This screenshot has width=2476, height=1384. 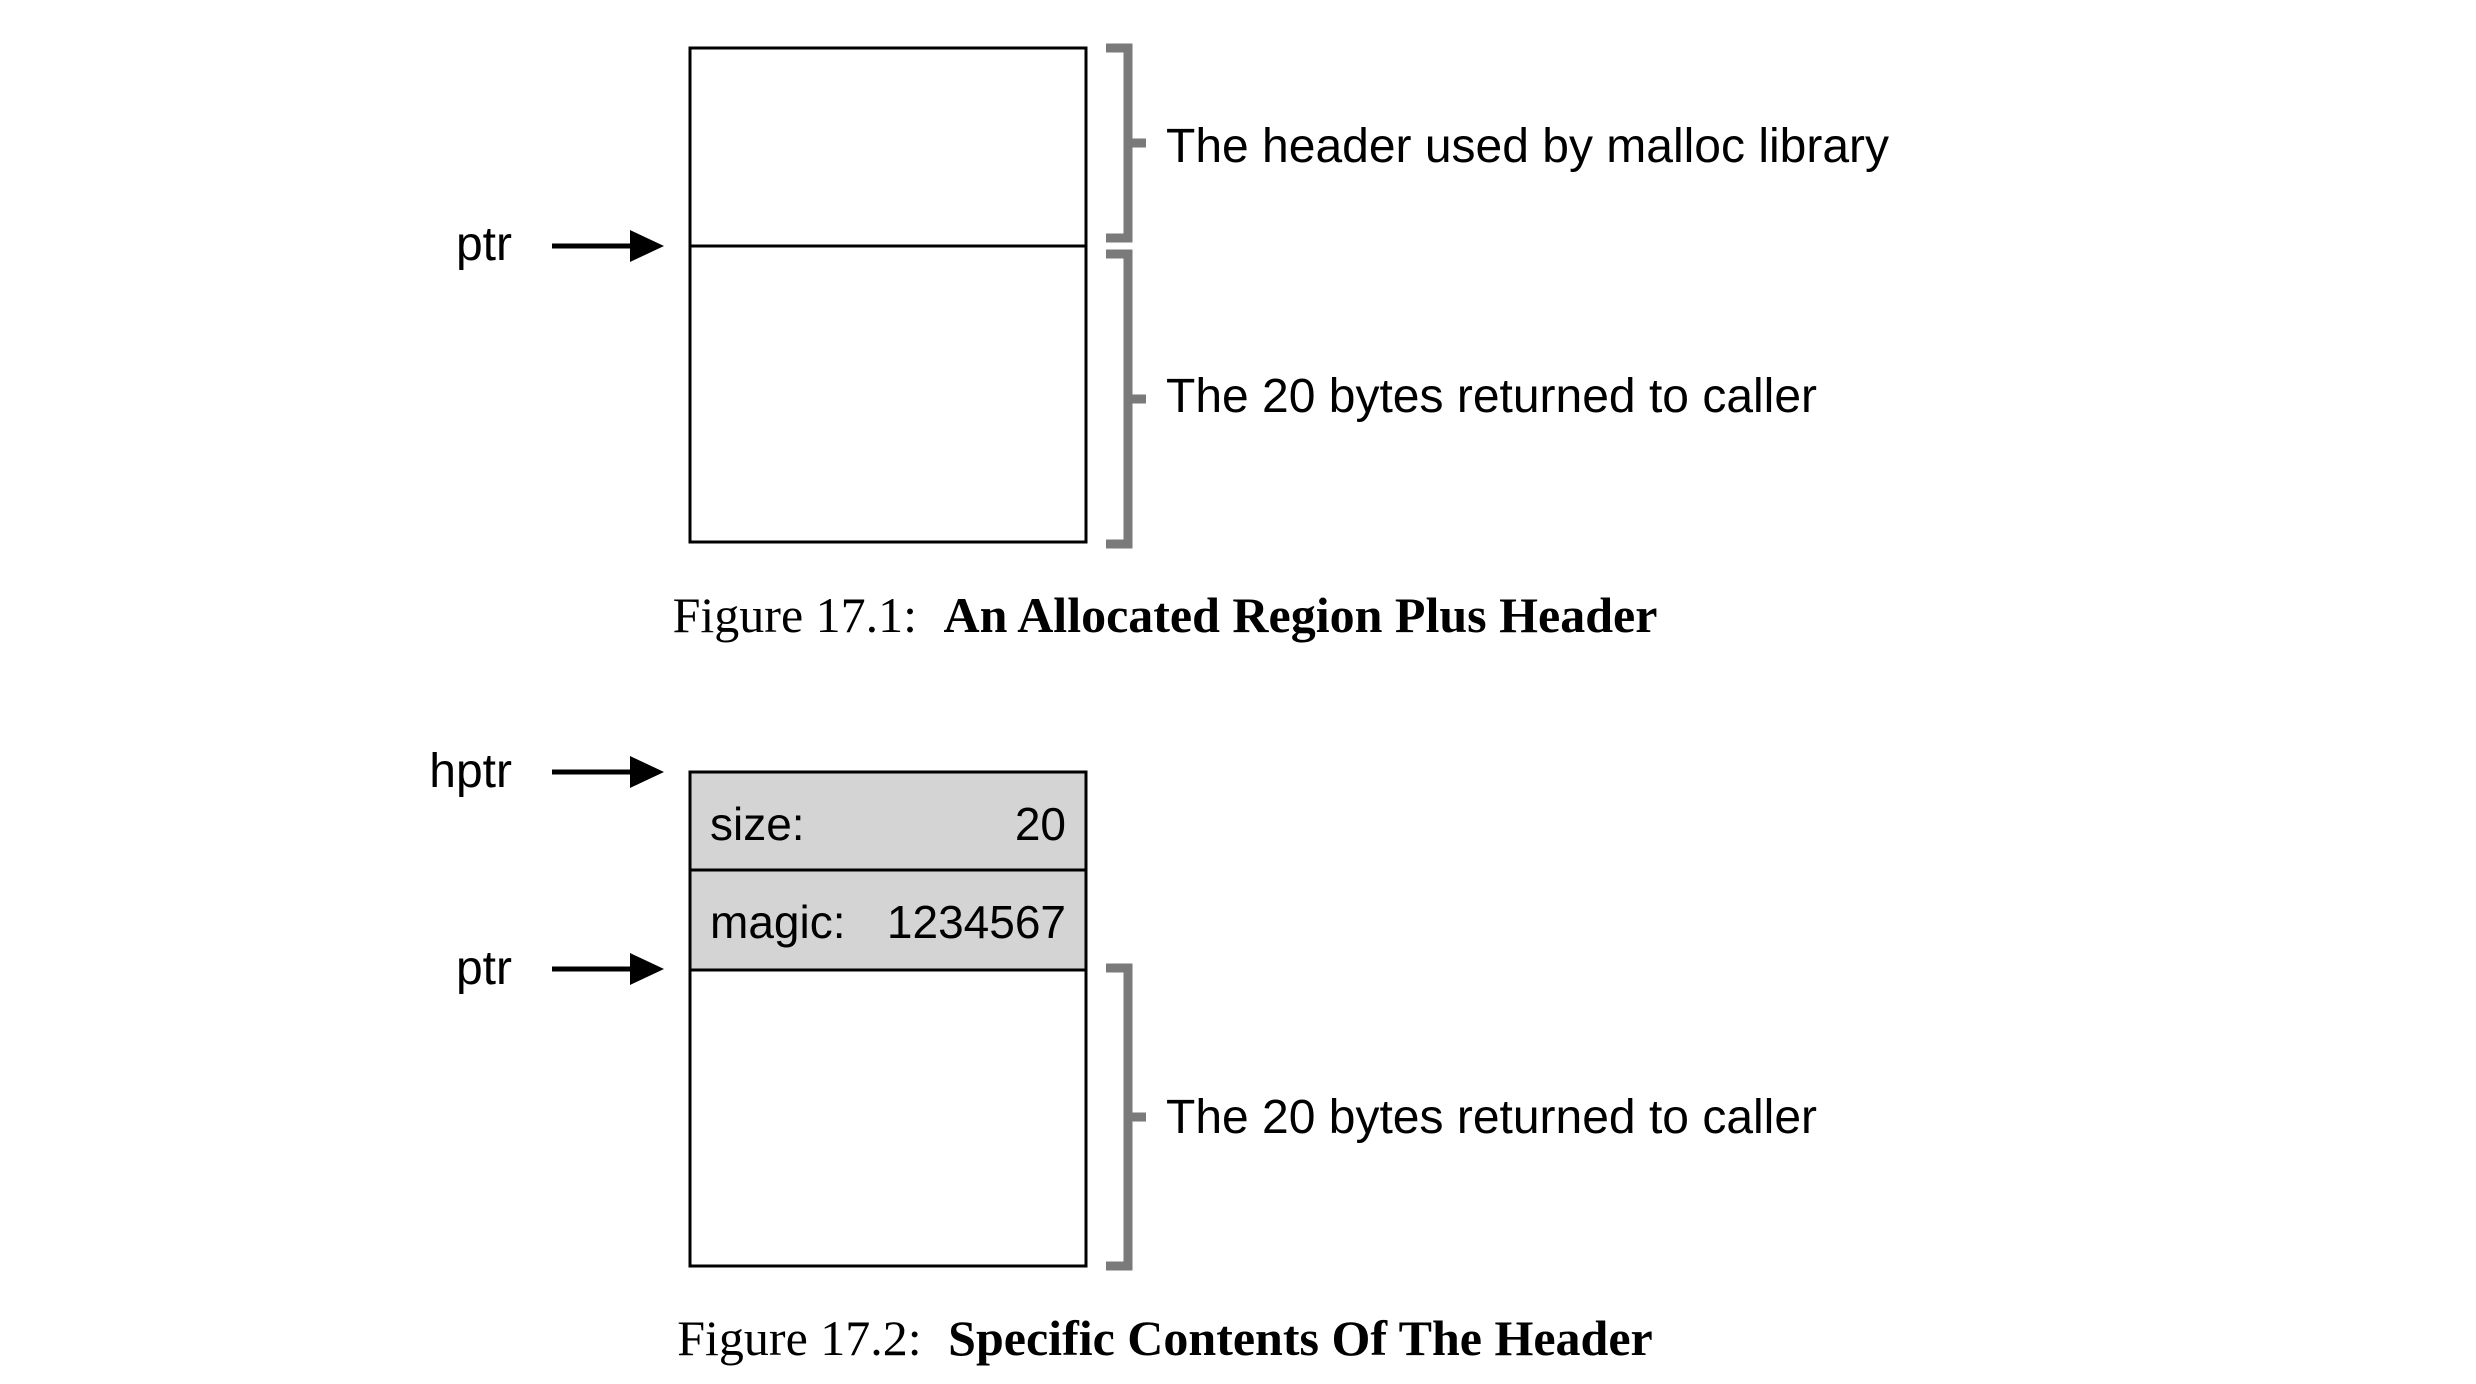 I want to click on magic-value: 1234567, so click(x=976, y=922).